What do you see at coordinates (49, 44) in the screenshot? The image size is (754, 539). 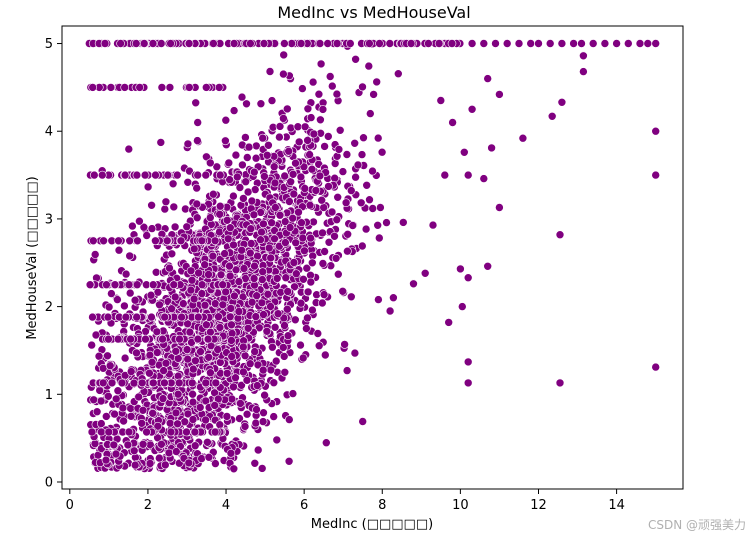 I see `y-tick-label: 5` at bounding box center [49, 44].